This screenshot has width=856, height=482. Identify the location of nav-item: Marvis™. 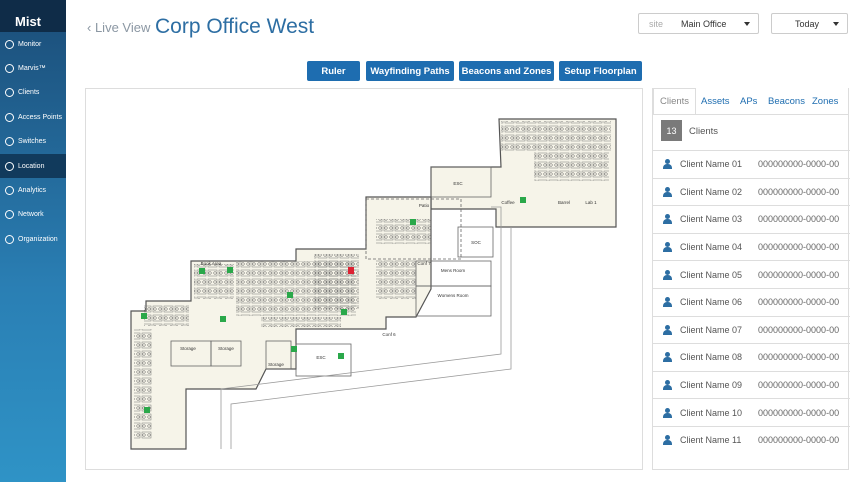
(33, 68).